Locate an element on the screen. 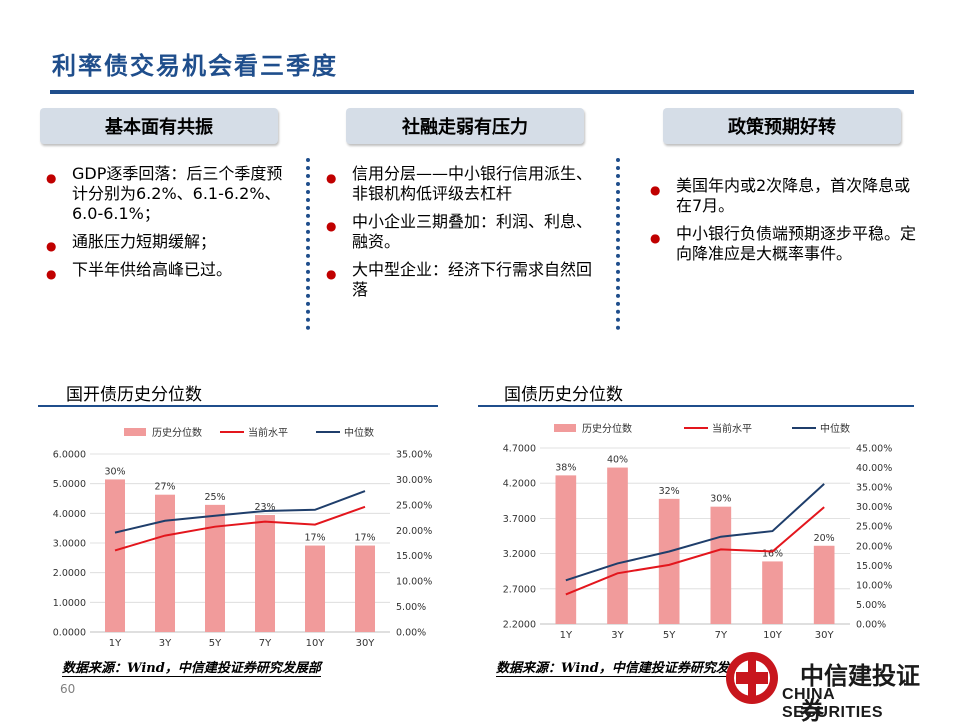 The image size is (960, 726). bar-data-label: 16% is located at coordinates (772, 553).